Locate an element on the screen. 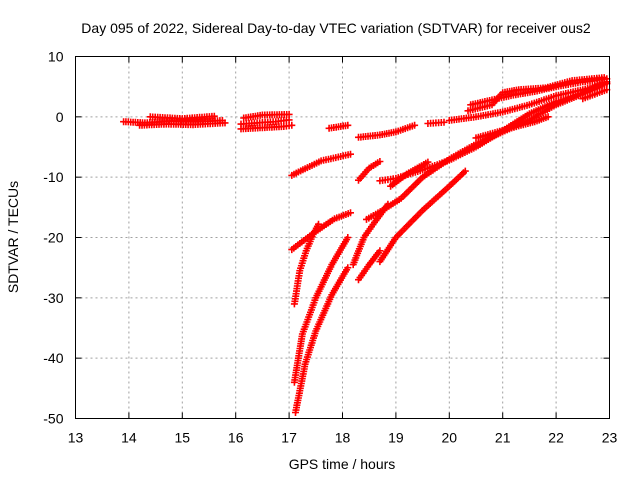 This screenshot has height=480, width=640. y-tick-label: -10 is located at coordinates (53, 177).